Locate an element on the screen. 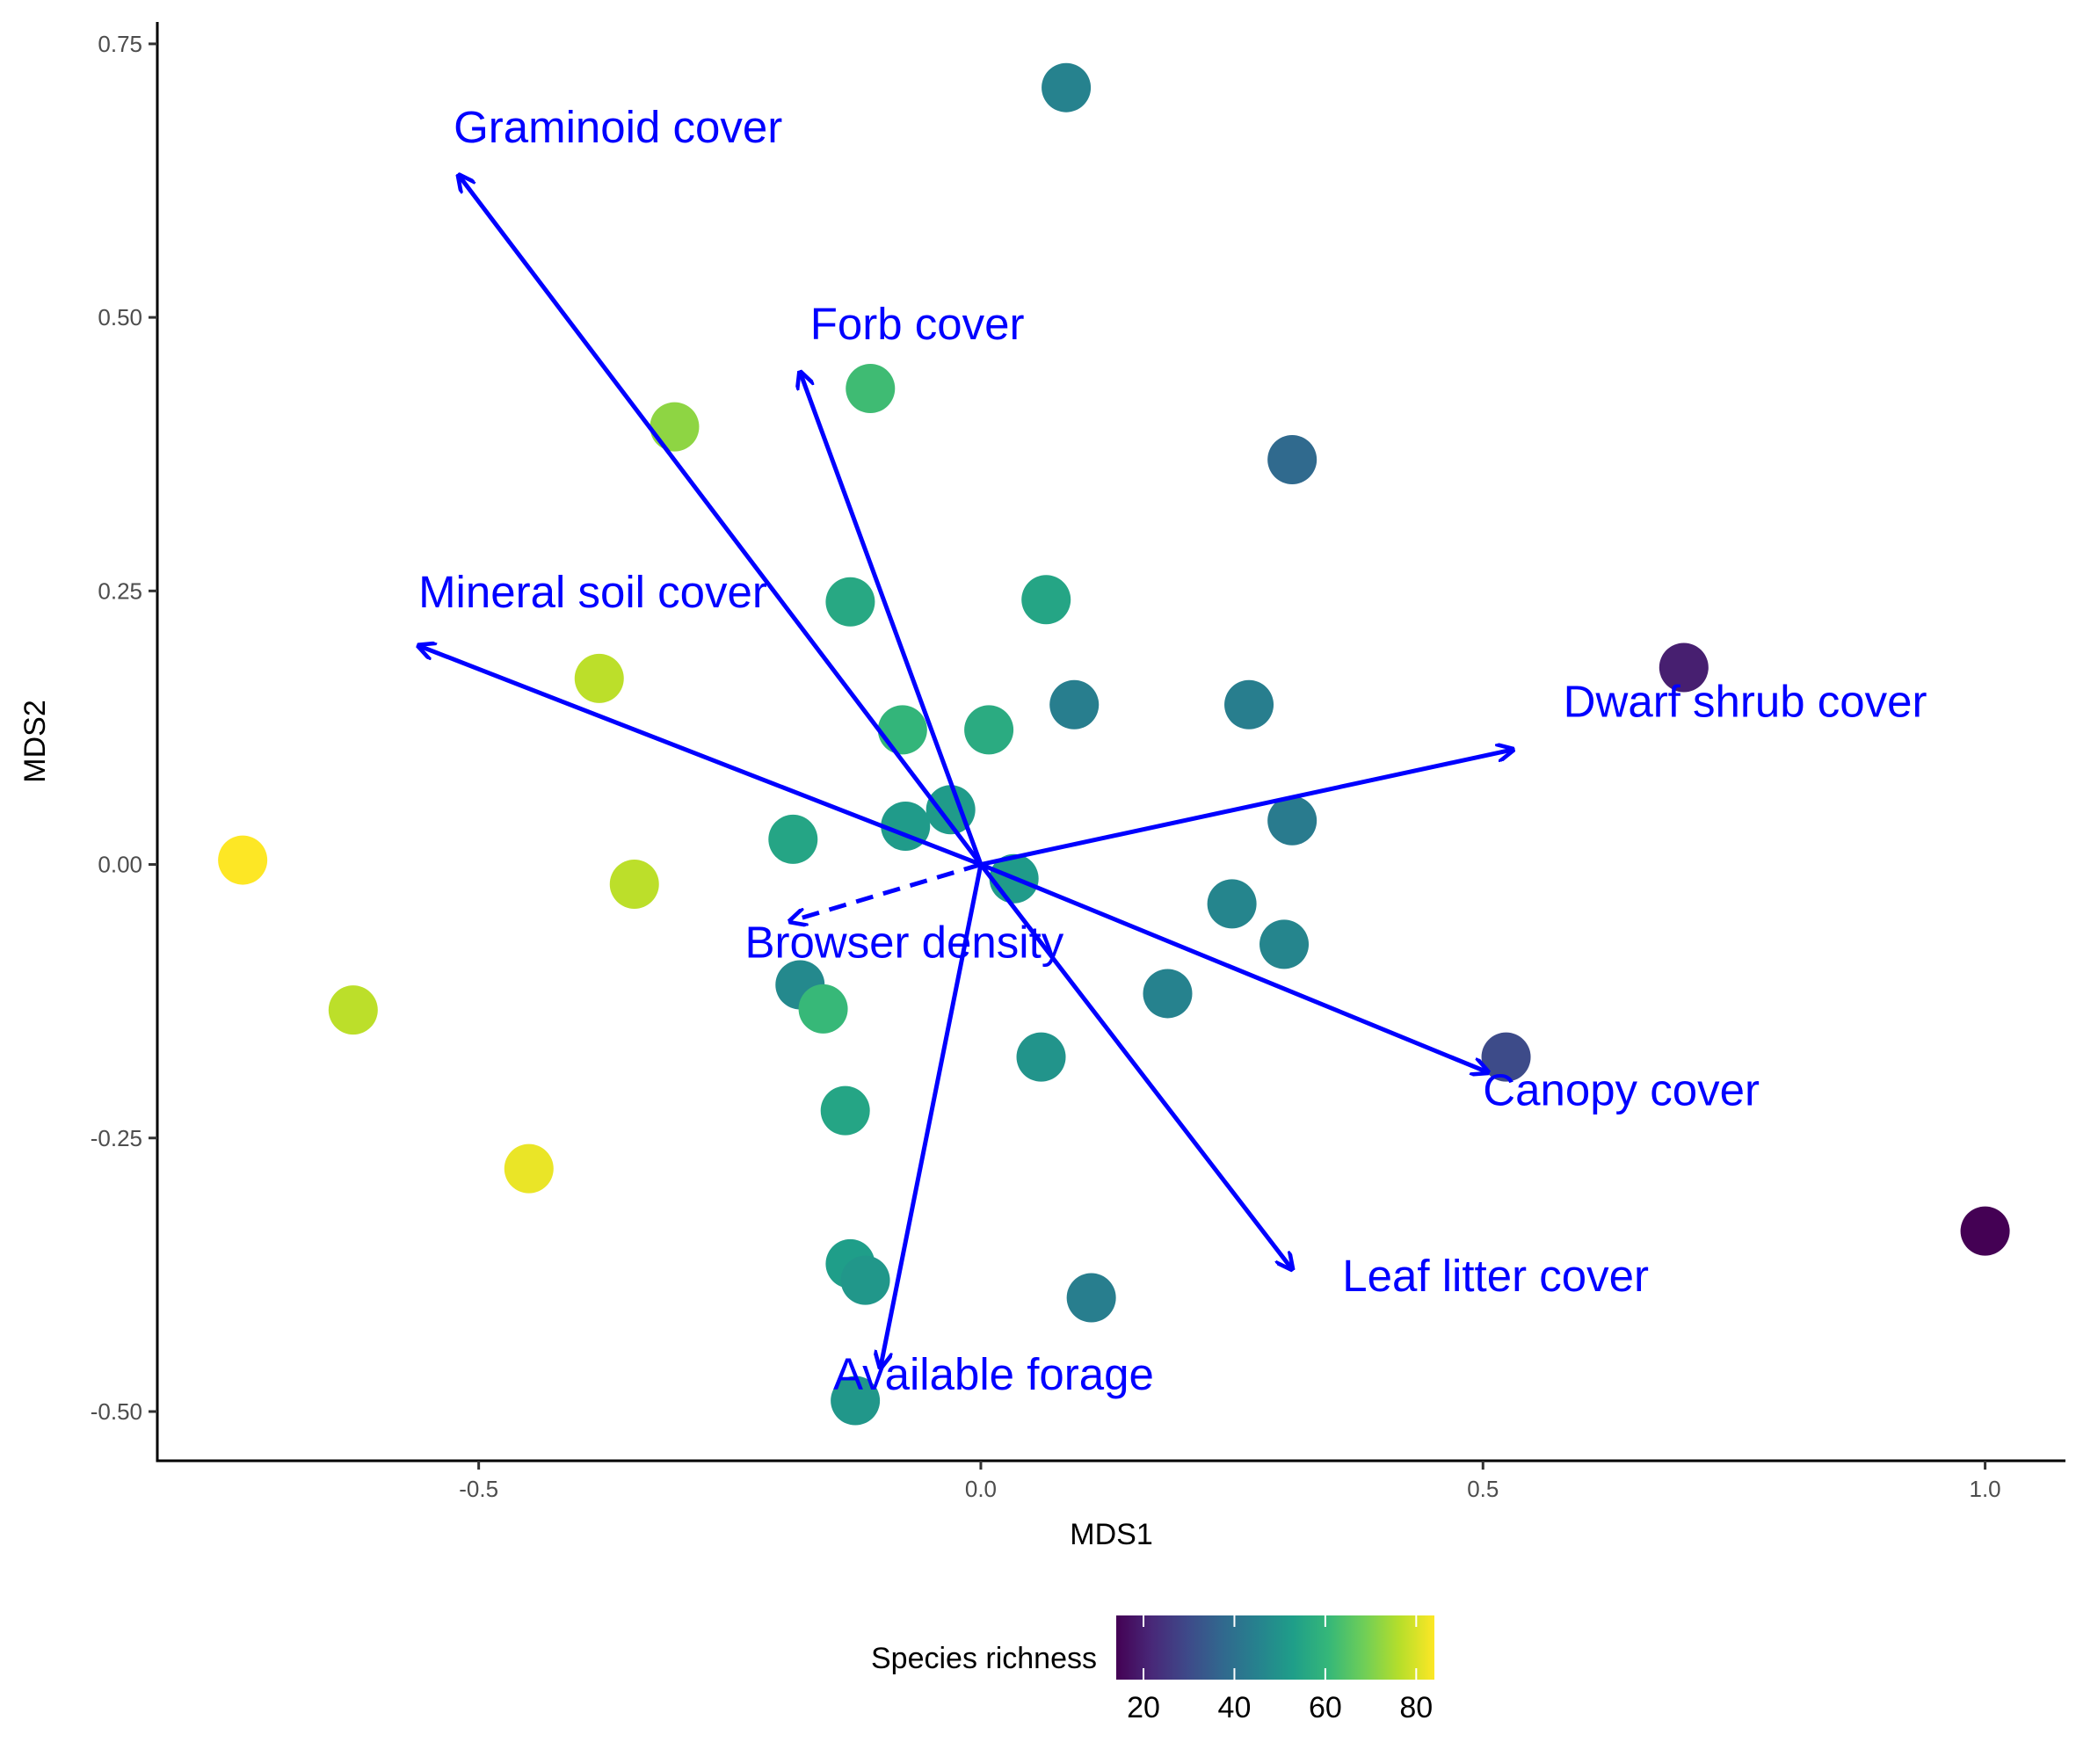  vector-label-leaf-litter-cover: Leaf litter cover is located at coordinates (1495, 1276).